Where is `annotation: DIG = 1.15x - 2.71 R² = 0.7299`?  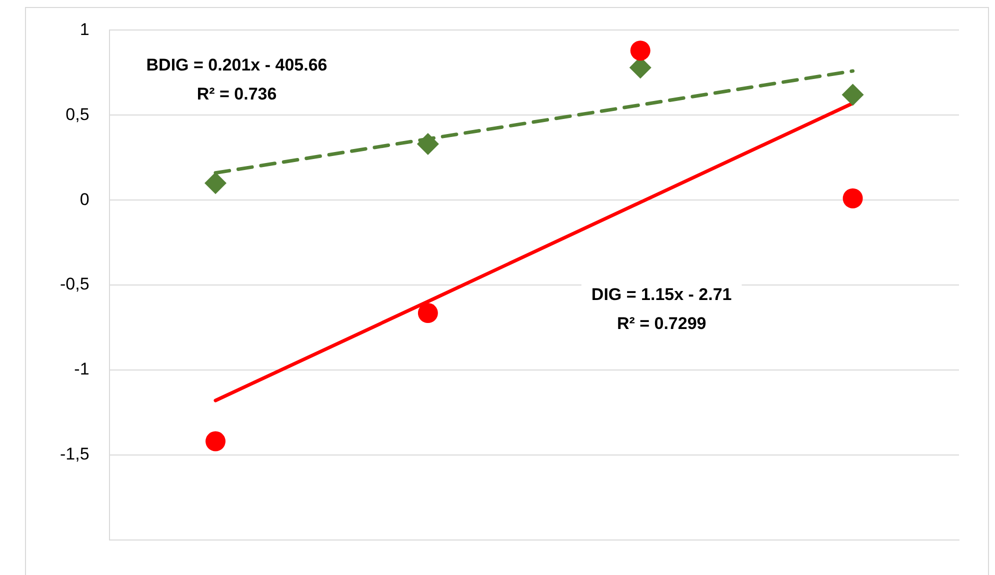 annotation: DIG = 1.15x - 2.71 R² = 0.7299 is located at coordinates (661, 308).